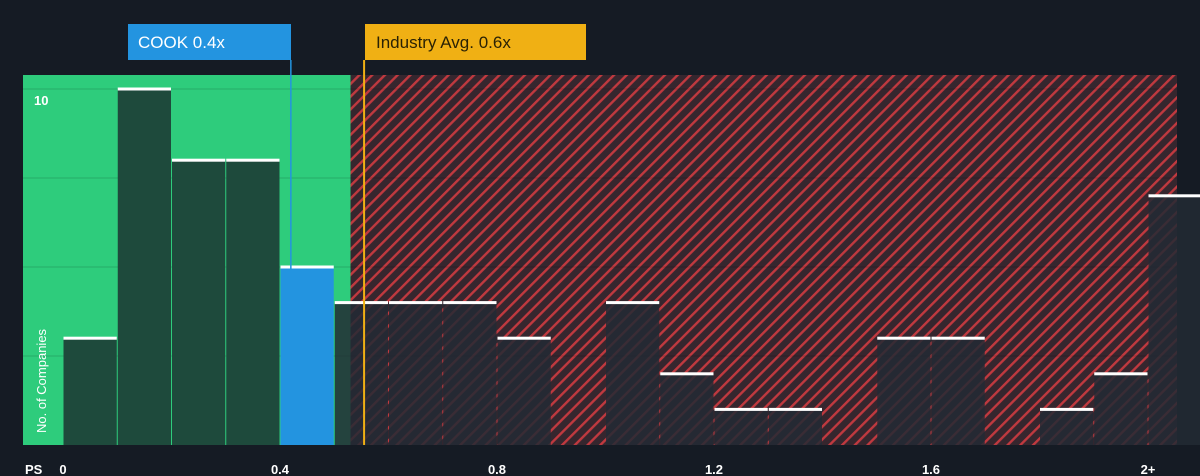 The width and height of the screenshot is (1200, 476). Describe the element at coordinates (931, 469) in the screenshot. I see `x-tick-label: 1.6` at that location.